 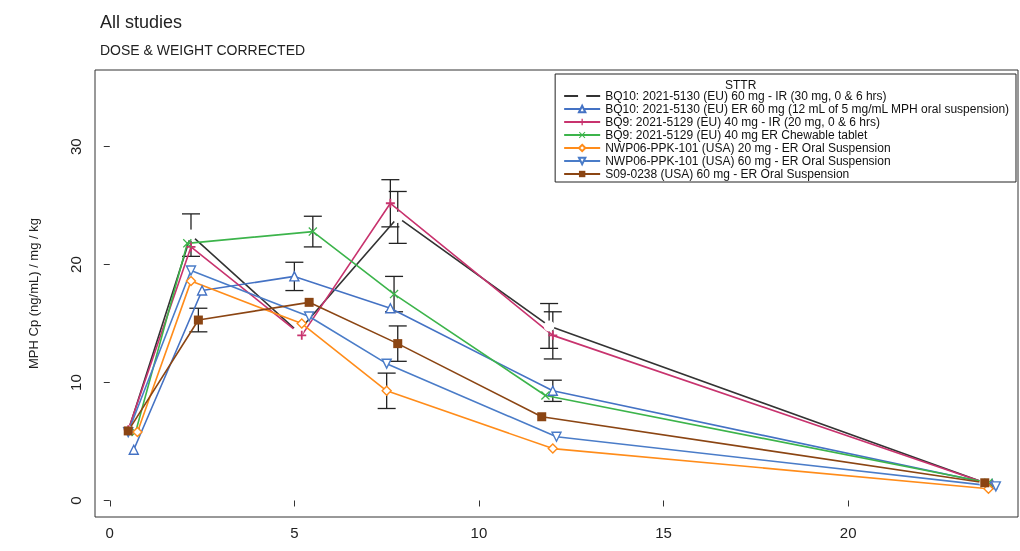 What do you see at coordinates (33, 293) in the screenshot?
I see `y-axis-title: MPH Cp (ng/mL) / mg / kg` at bounding box center [33, 293].